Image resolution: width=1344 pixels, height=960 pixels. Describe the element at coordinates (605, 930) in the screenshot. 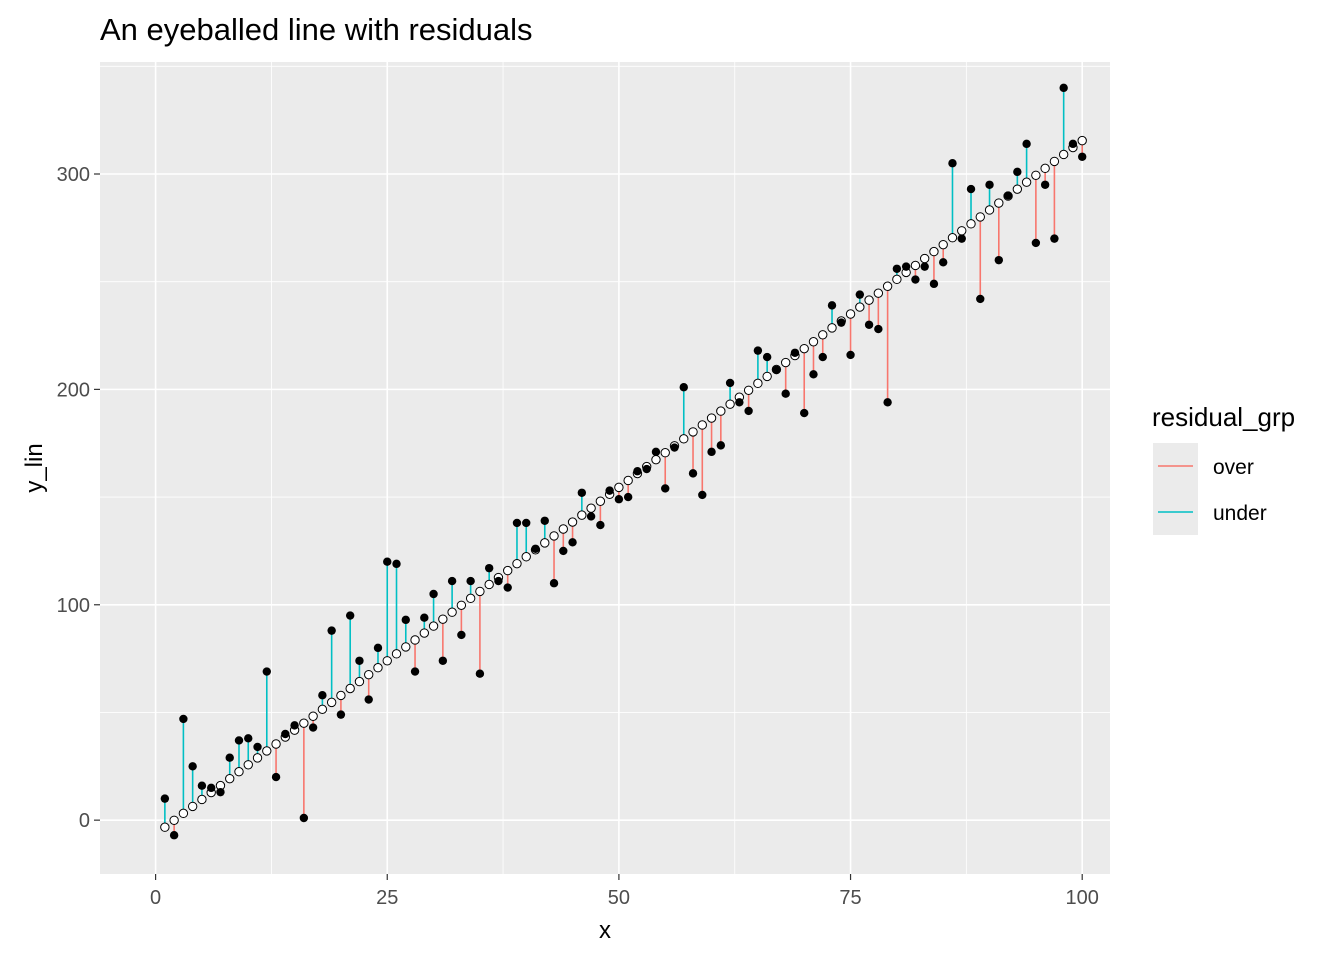

I see `x-axis-title: x` at that location.